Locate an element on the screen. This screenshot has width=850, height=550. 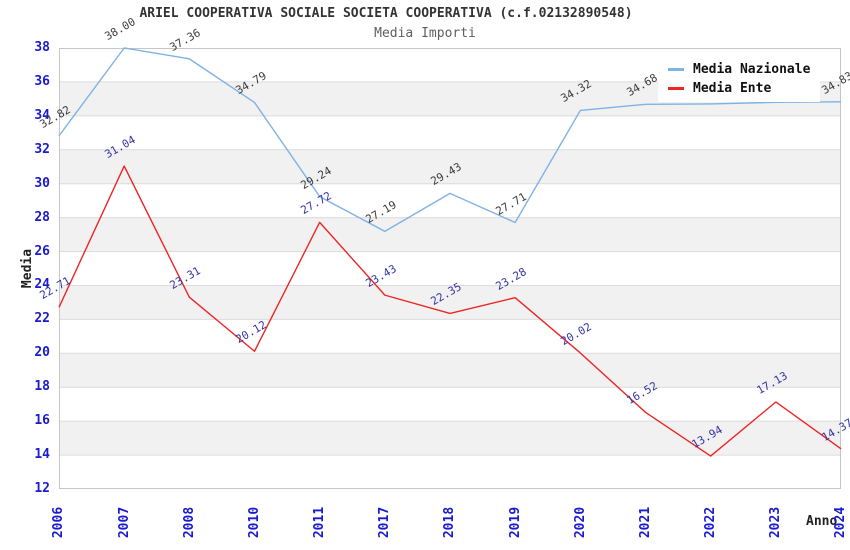
x-tick-label: 2022 is located at coordinates (711, 522).